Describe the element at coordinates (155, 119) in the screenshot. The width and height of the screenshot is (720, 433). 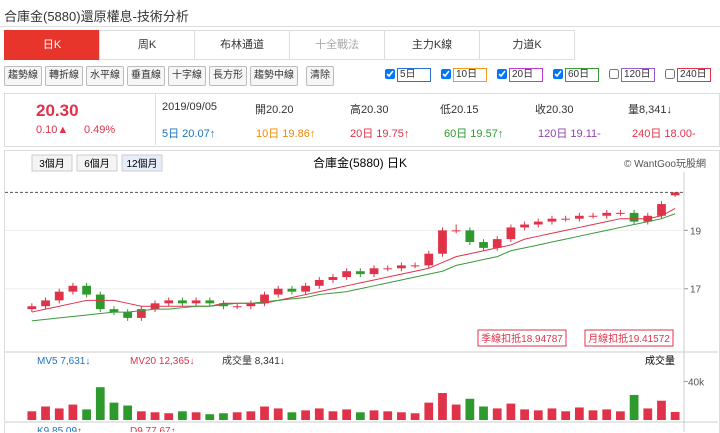
I see `quote-divider` at that location.